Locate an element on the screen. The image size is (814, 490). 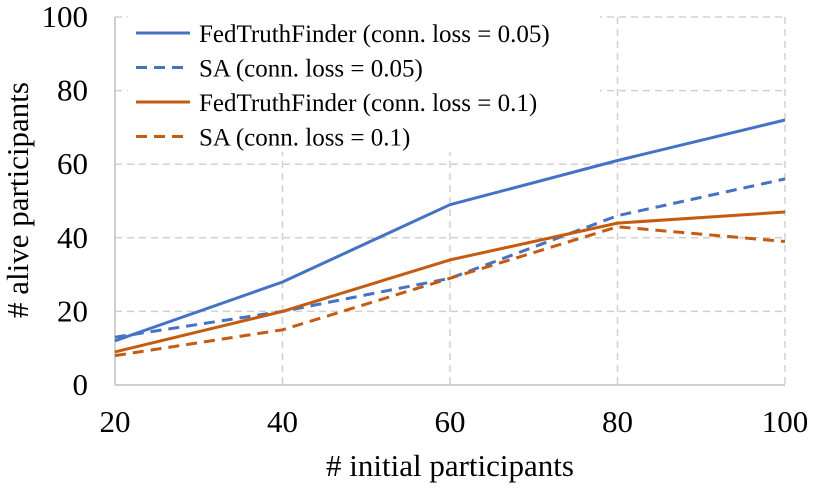
y-tick-label: 100 is located at coordinates (65, 17).